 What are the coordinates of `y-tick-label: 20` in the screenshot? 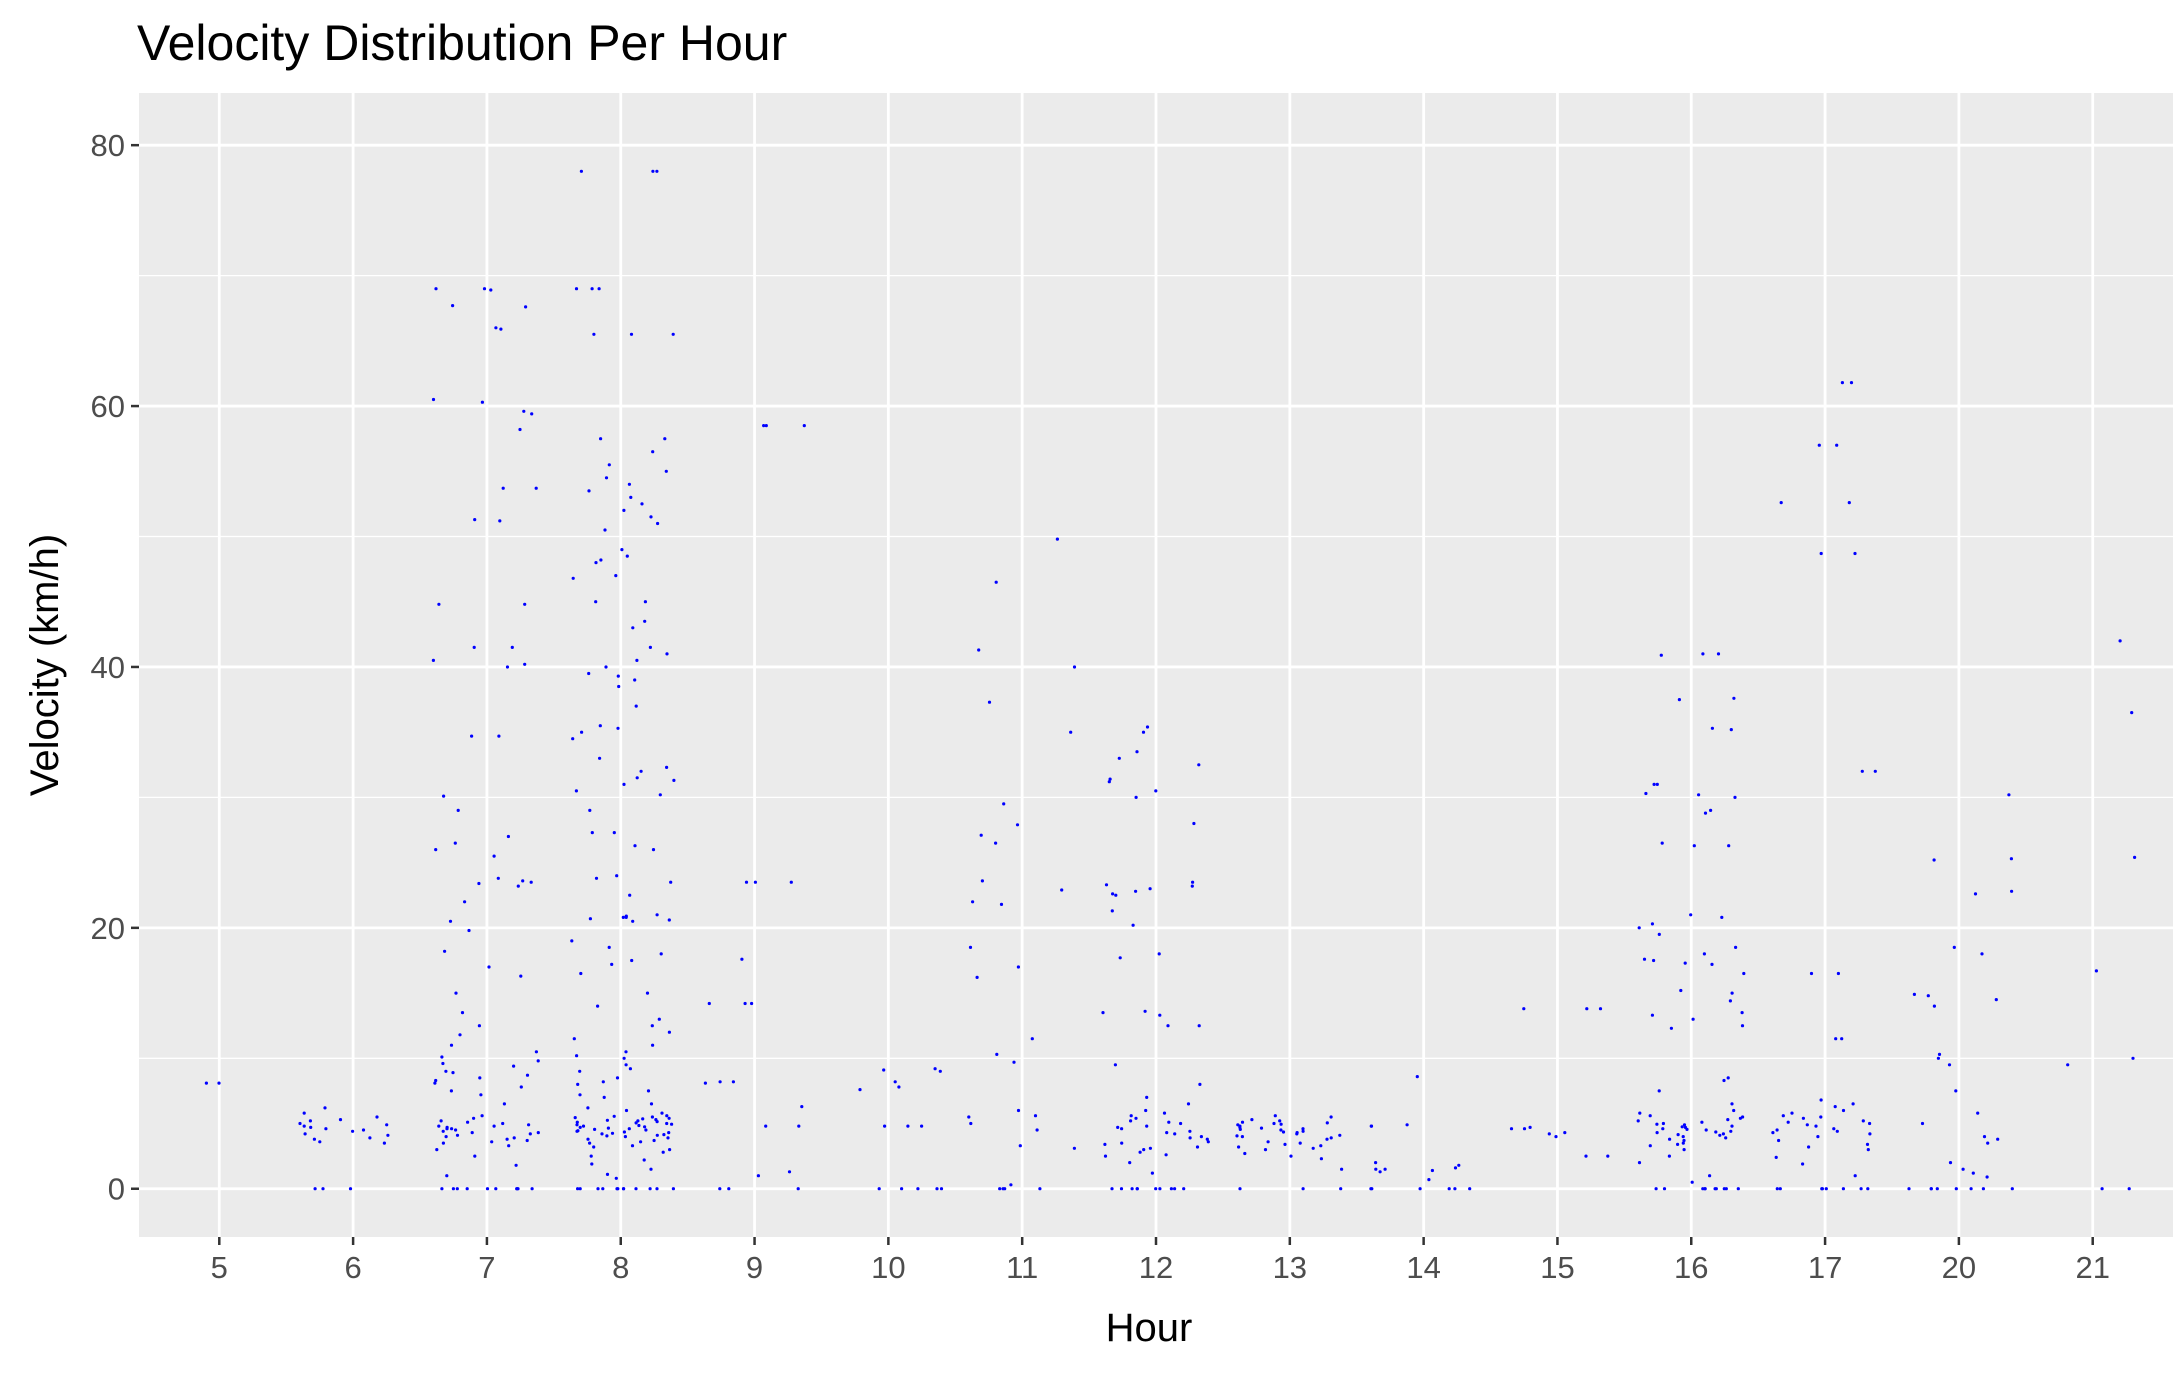 It's located at (108, 928).